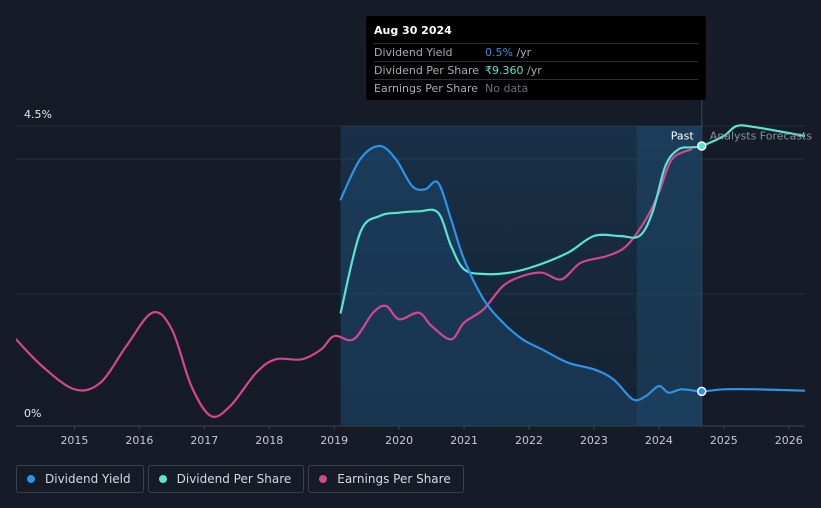 This screenshot has width=821, height=508. Describe the element at coordinates (659, 440) in the screenshot. I see `x-tick-label: 2024` at that location.